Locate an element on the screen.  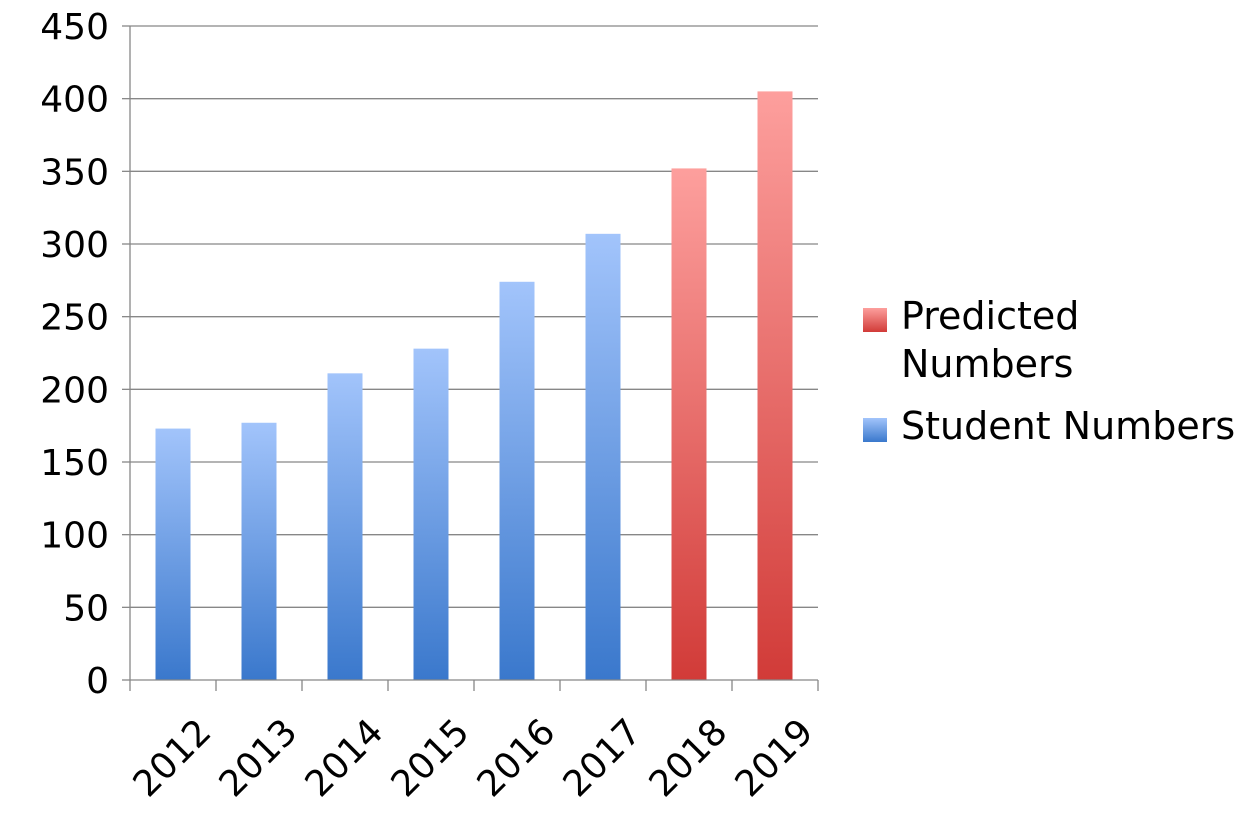
bar-student-2014 is located at coordinates (345, 526).